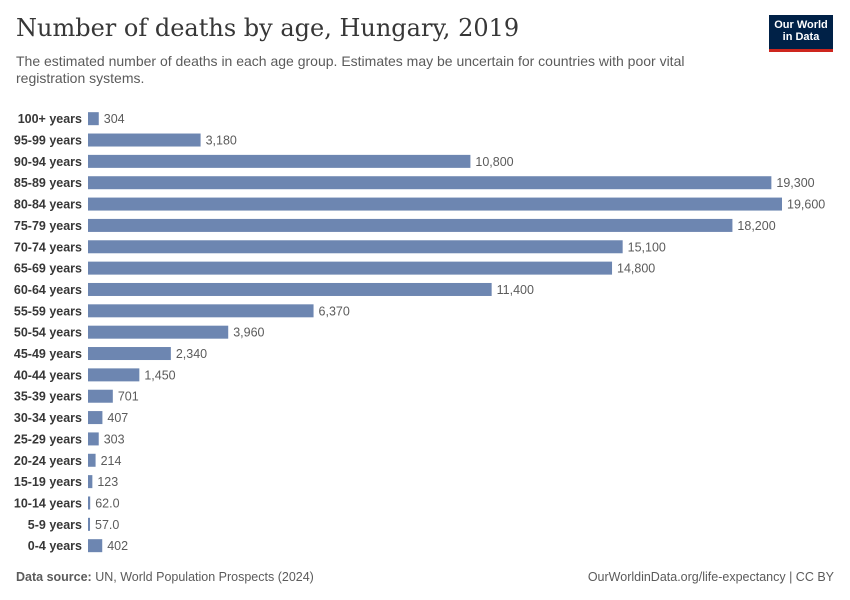 Image resolution: width=850 pixels, height=600 pixels. What do you see at coordinates (806, 205) in the screenshot?
I see `value-label: 19,600` at bounding box center [806, 205].